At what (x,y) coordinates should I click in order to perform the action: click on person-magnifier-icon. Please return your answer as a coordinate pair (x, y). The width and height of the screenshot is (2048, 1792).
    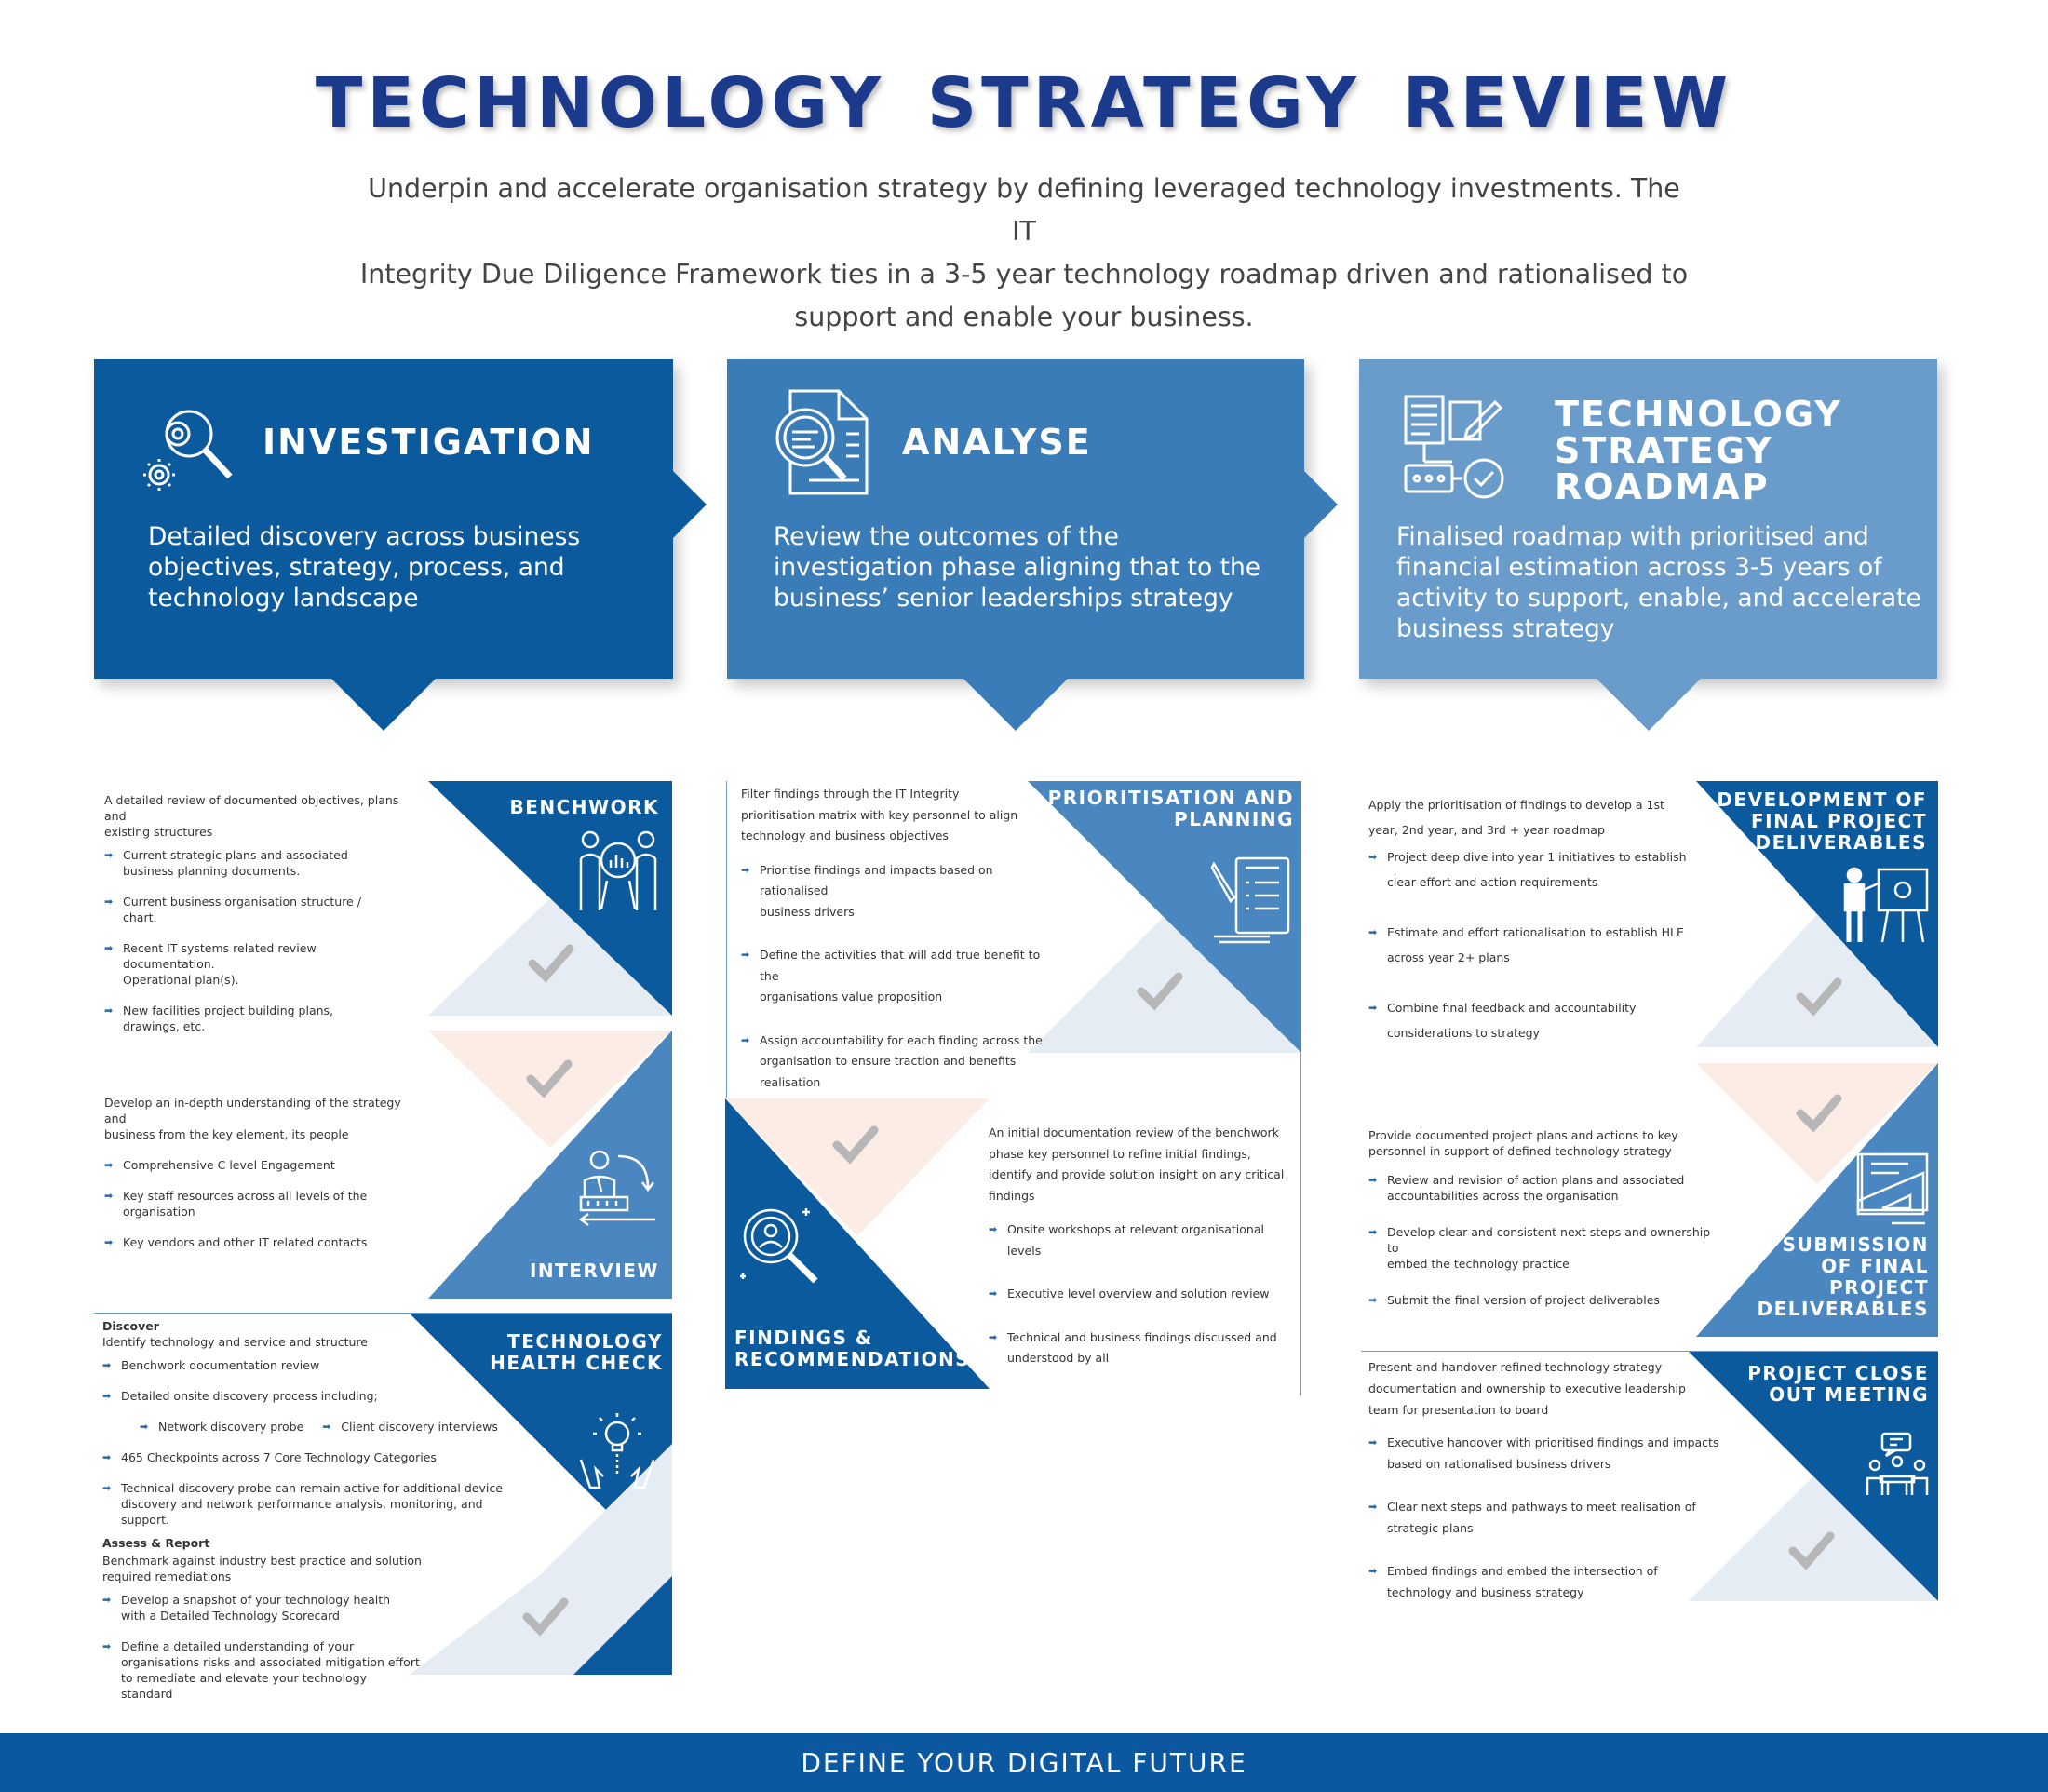
    Looking at the image, I should click on (779, 1246).